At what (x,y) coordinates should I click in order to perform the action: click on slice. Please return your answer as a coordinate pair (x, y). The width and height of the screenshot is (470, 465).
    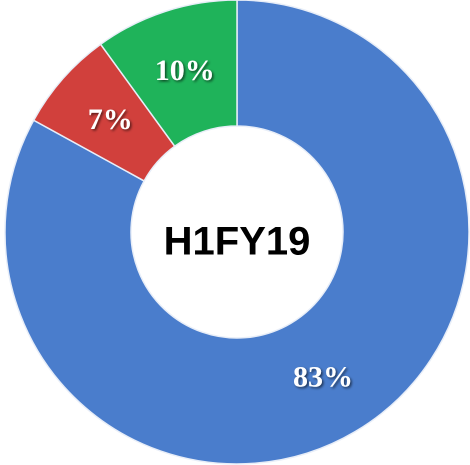
    Looking at the image, I should click on (168, 74).